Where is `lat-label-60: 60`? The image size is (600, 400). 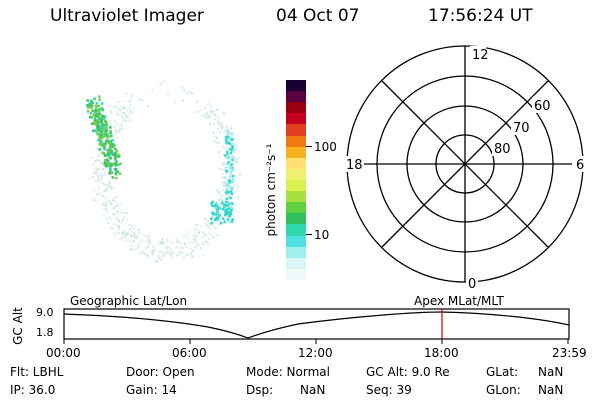 lat-label-60: 60 is located at coordinates (542, 106).